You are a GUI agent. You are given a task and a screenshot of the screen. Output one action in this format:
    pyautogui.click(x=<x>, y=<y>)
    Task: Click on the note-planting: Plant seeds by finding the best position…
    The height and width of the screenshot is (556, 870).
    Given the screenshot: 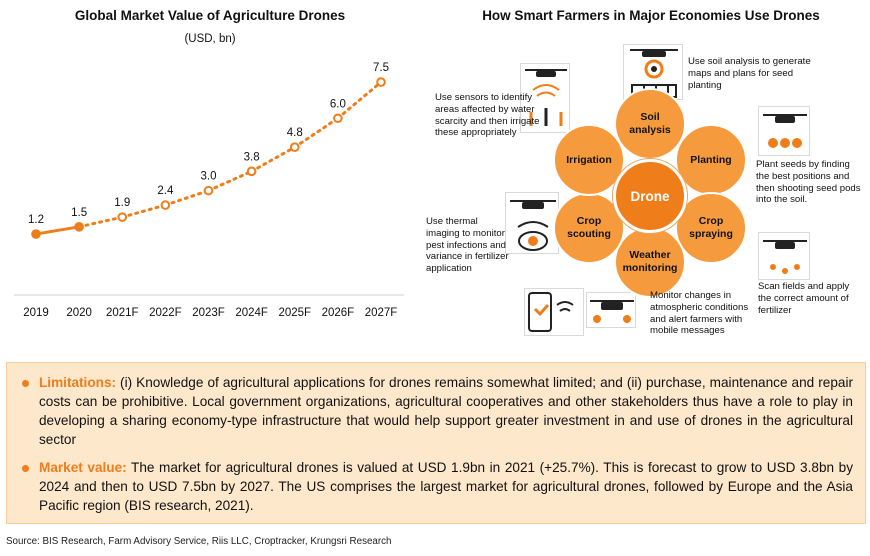 What is the action you would take?
    pyautogui.click(x=808, y=182)
    